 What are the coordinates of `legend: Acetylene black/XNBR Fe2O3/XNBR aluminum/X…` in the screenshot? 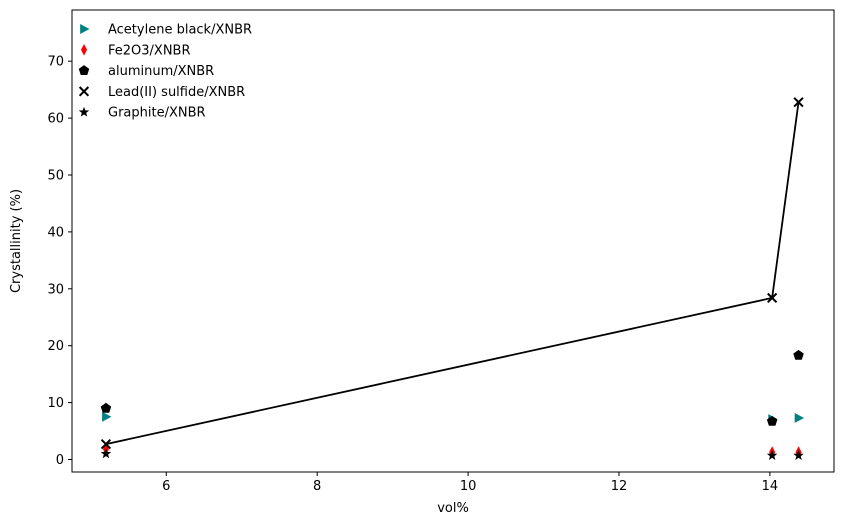 It's located at (165, 72).